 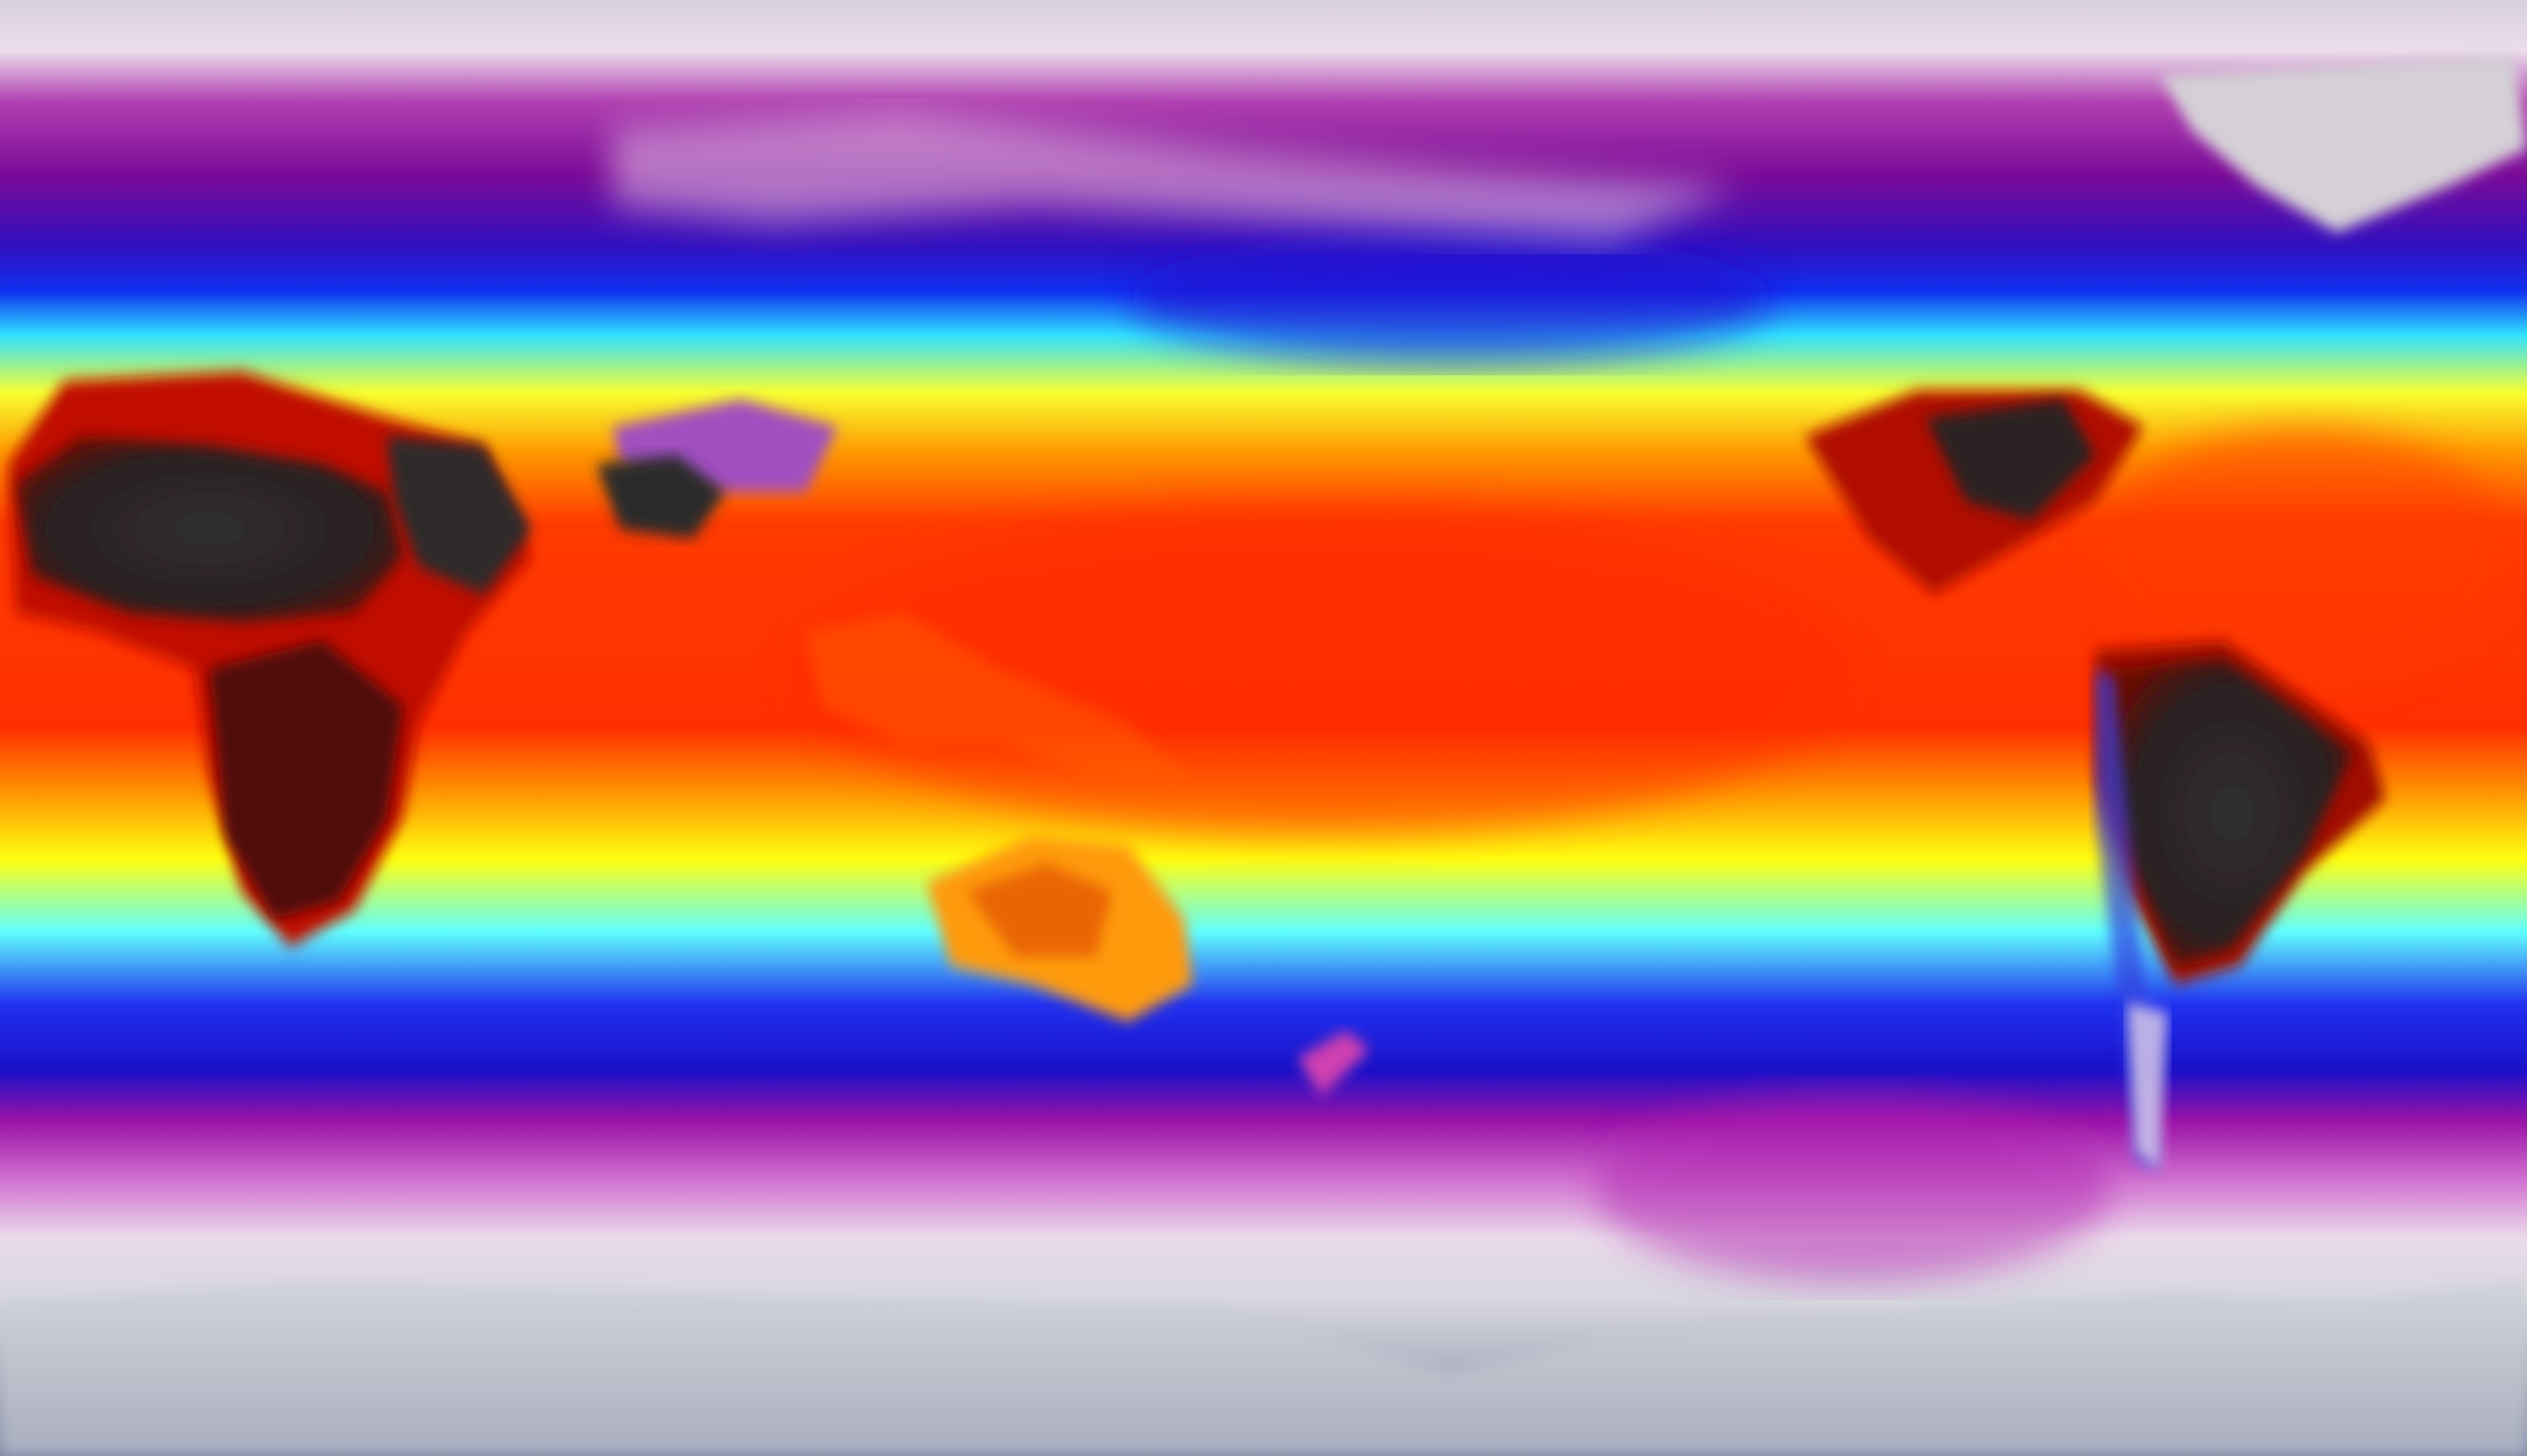 I want to click on siberia-cold-land, so click(x=1176, y=176).